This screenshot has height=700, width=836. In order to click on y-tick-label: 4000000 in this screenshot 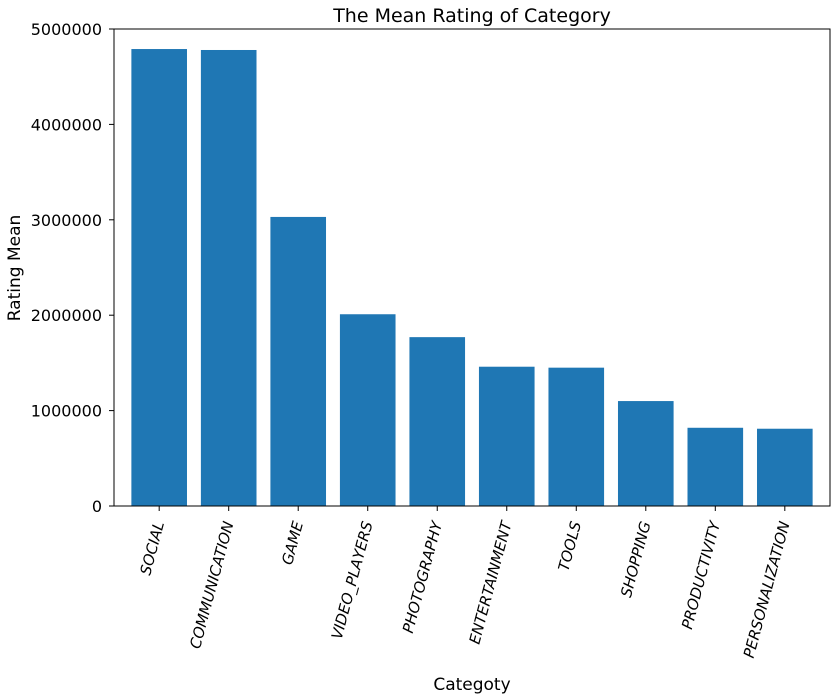, I will do `click(66, 124)`.